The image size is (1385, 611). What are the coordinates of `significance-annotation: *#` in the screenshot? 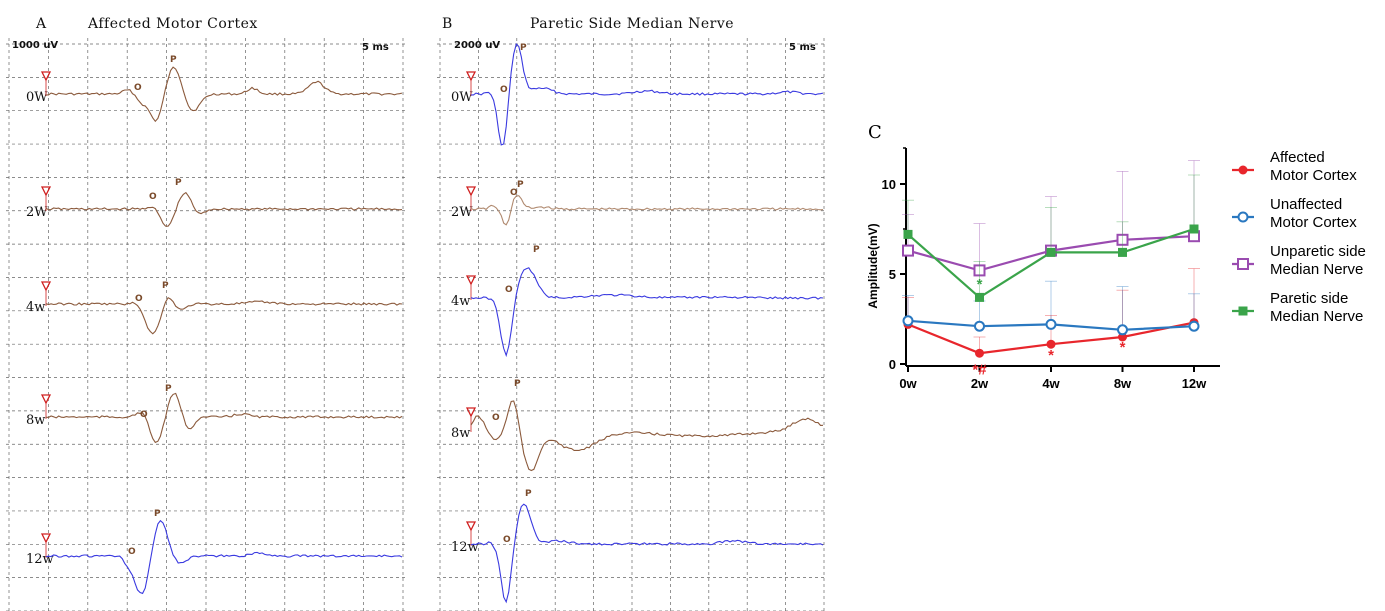 It's located at (979, 370).